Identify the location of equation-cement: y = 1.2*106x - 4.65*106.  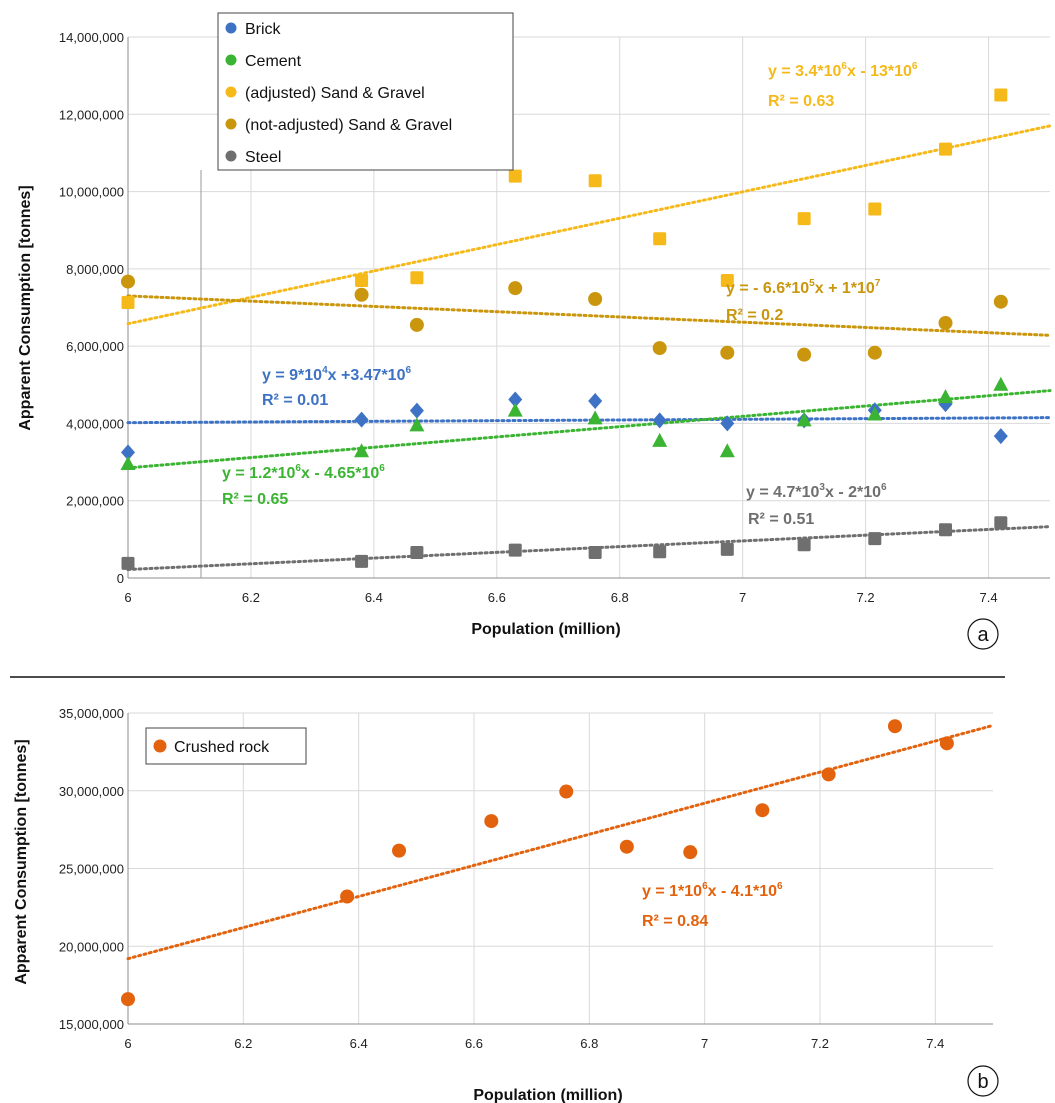
(303, 472).